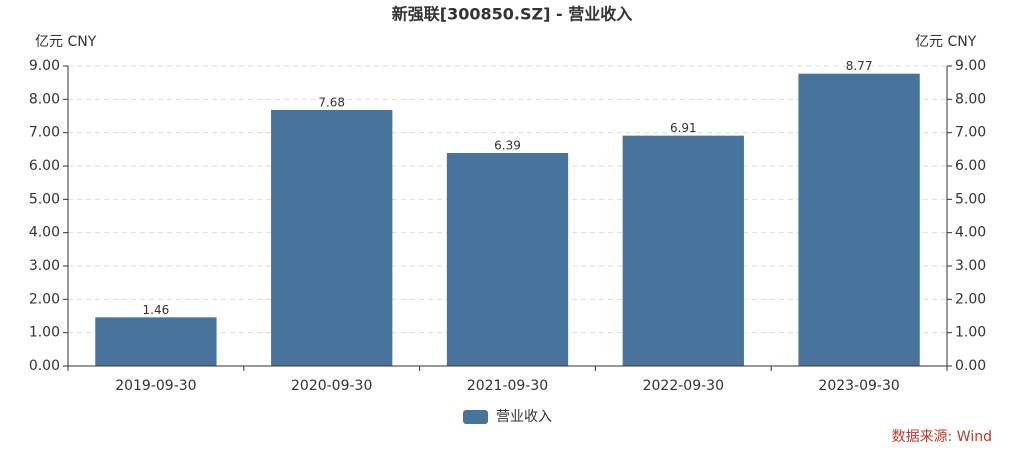 This screenshot has height=456, width=1024. What do you see at coordinates (331, 103) in the screenshot?
I see `data-label: 7.68` at bounding box center [331, 103].